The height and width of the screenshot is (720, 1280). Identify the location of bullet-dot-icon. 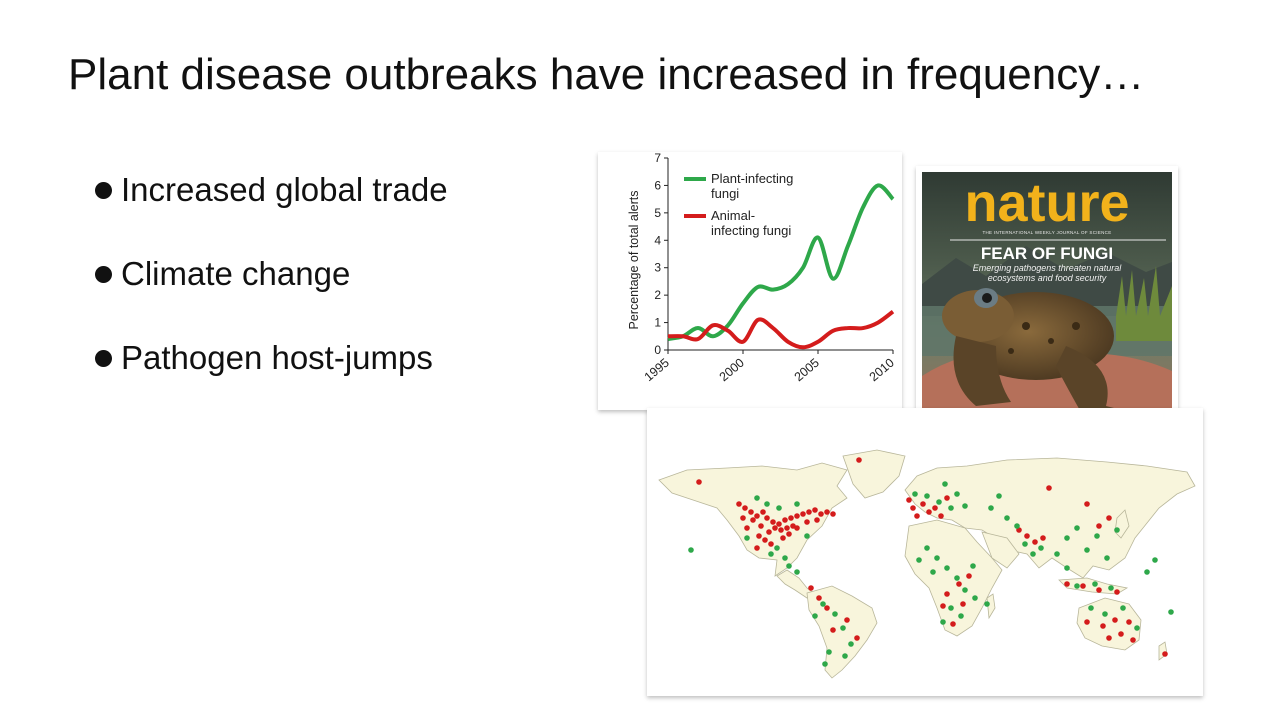
(103, 358).